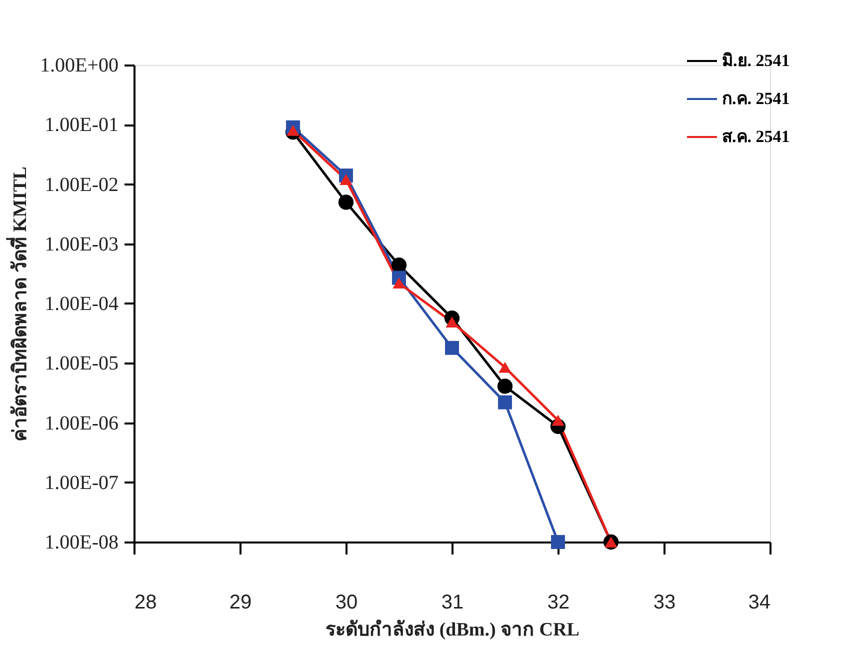 The height and width of the screenshot is (661, 853). I want to click on x-tick-label: 33, so click(664, 603).